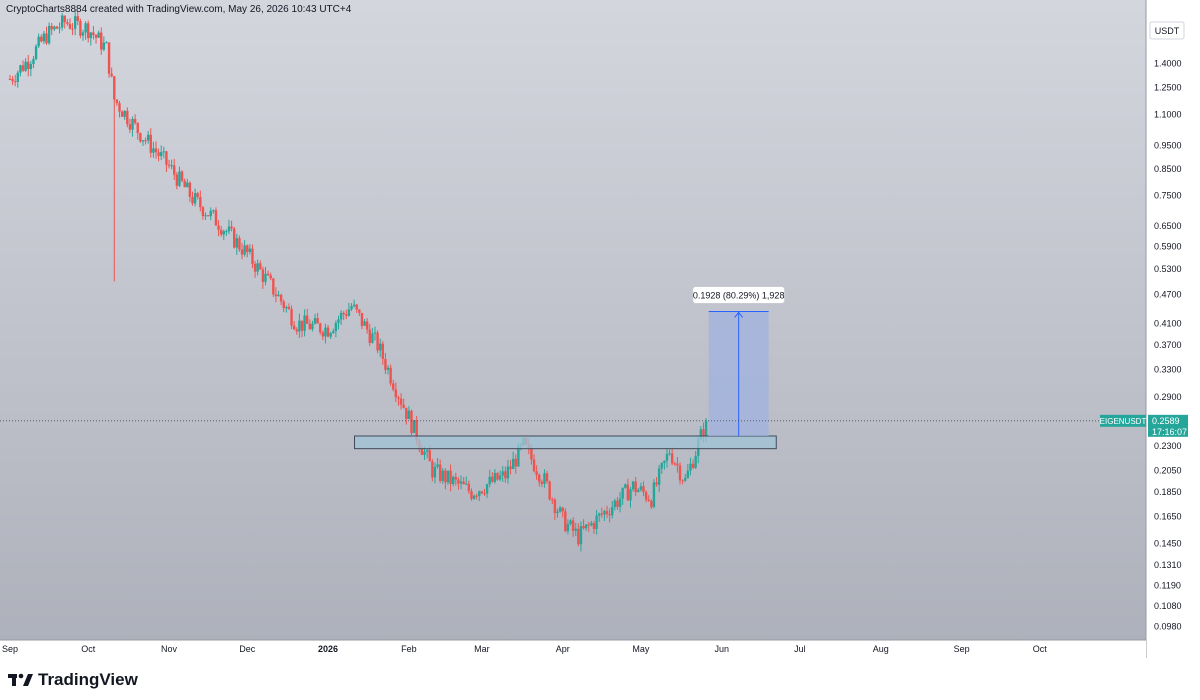 Image resolution: width=1200 pixels, height=700 pixels. Describe the element at coordinates (73, 680) in the screenshot. I see `tradingview-logo: TradingView` at that location.